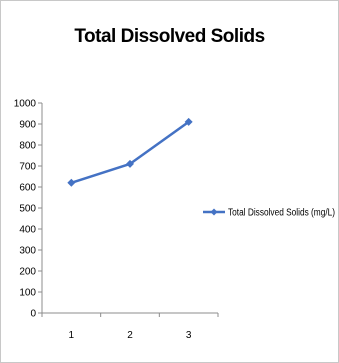  What do you see at coordinates (27, 125) in the screenshot?
I see `y-tick-label: 900` at bounding box center [27, 125].